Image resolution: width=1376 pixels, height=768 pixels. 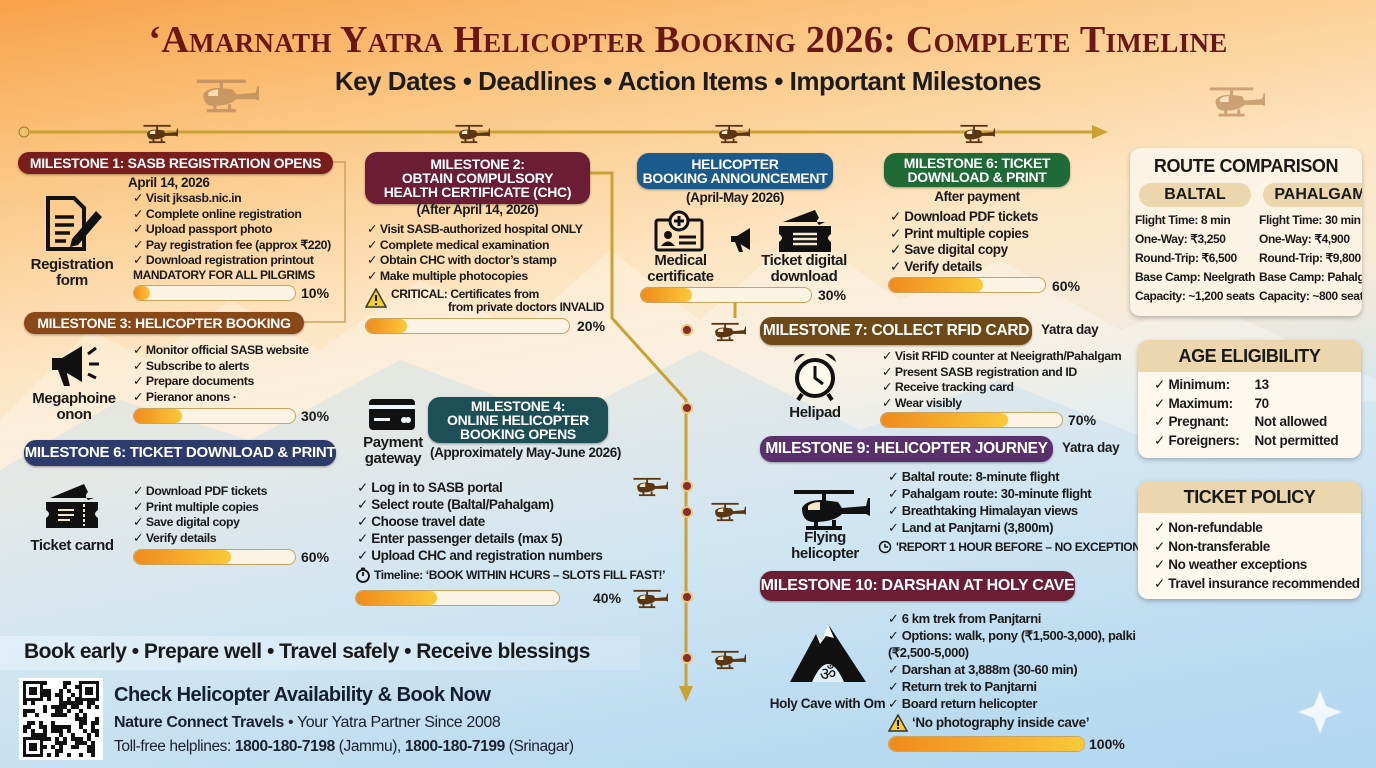 What do you see at coordinates (989, 476) in the screenshot?
I see `checklist-item: Baltal route: 8-minute flight` at bounding box center [989, 476].